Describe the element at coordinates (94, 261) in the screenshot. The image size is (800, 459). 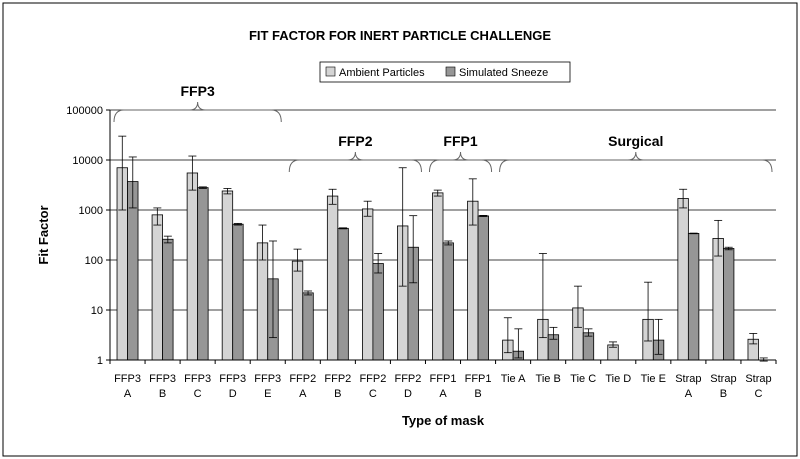
I see `y-tick-label: 100` at that location.